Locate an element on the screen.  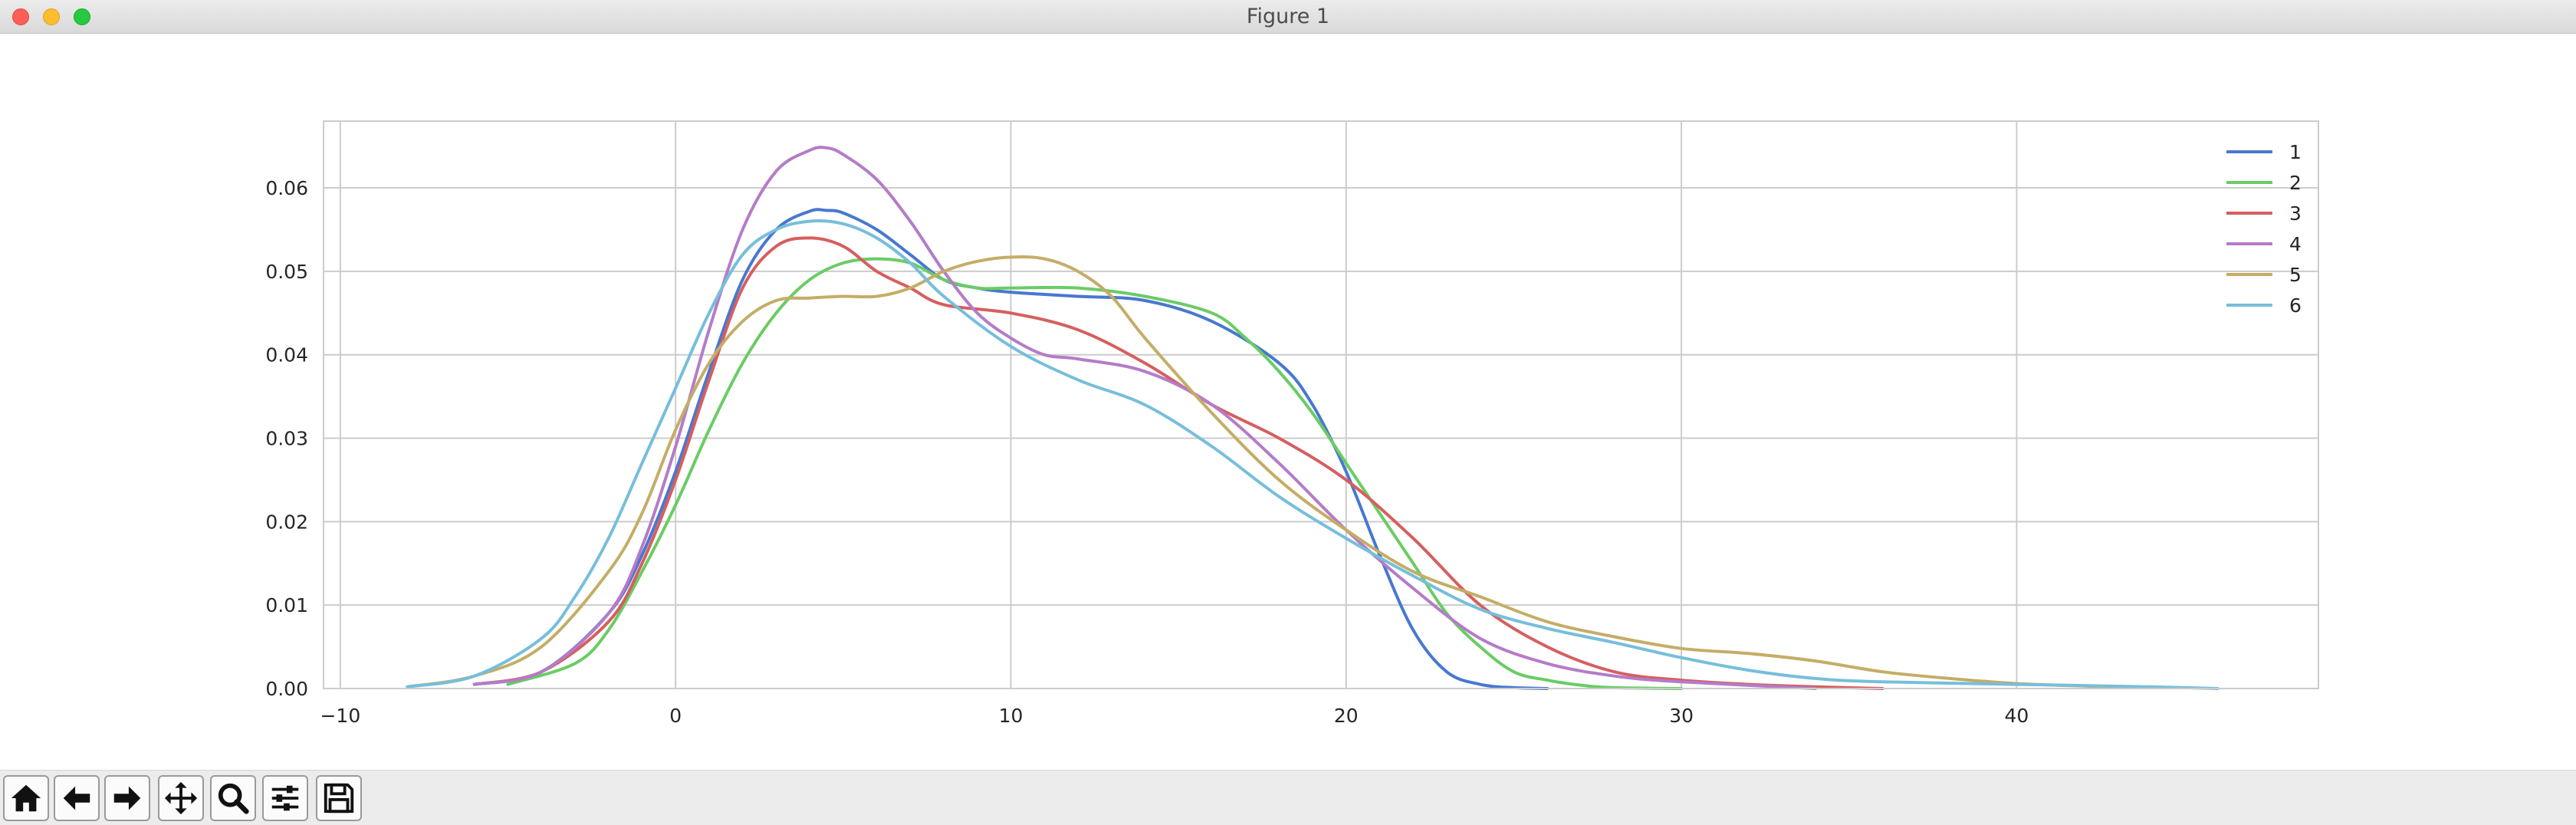
y-axis-tick-labels: 0.00 0.01 0.02 0.03 0.04 0.05 0.06 is located at coordinates (287, 438).